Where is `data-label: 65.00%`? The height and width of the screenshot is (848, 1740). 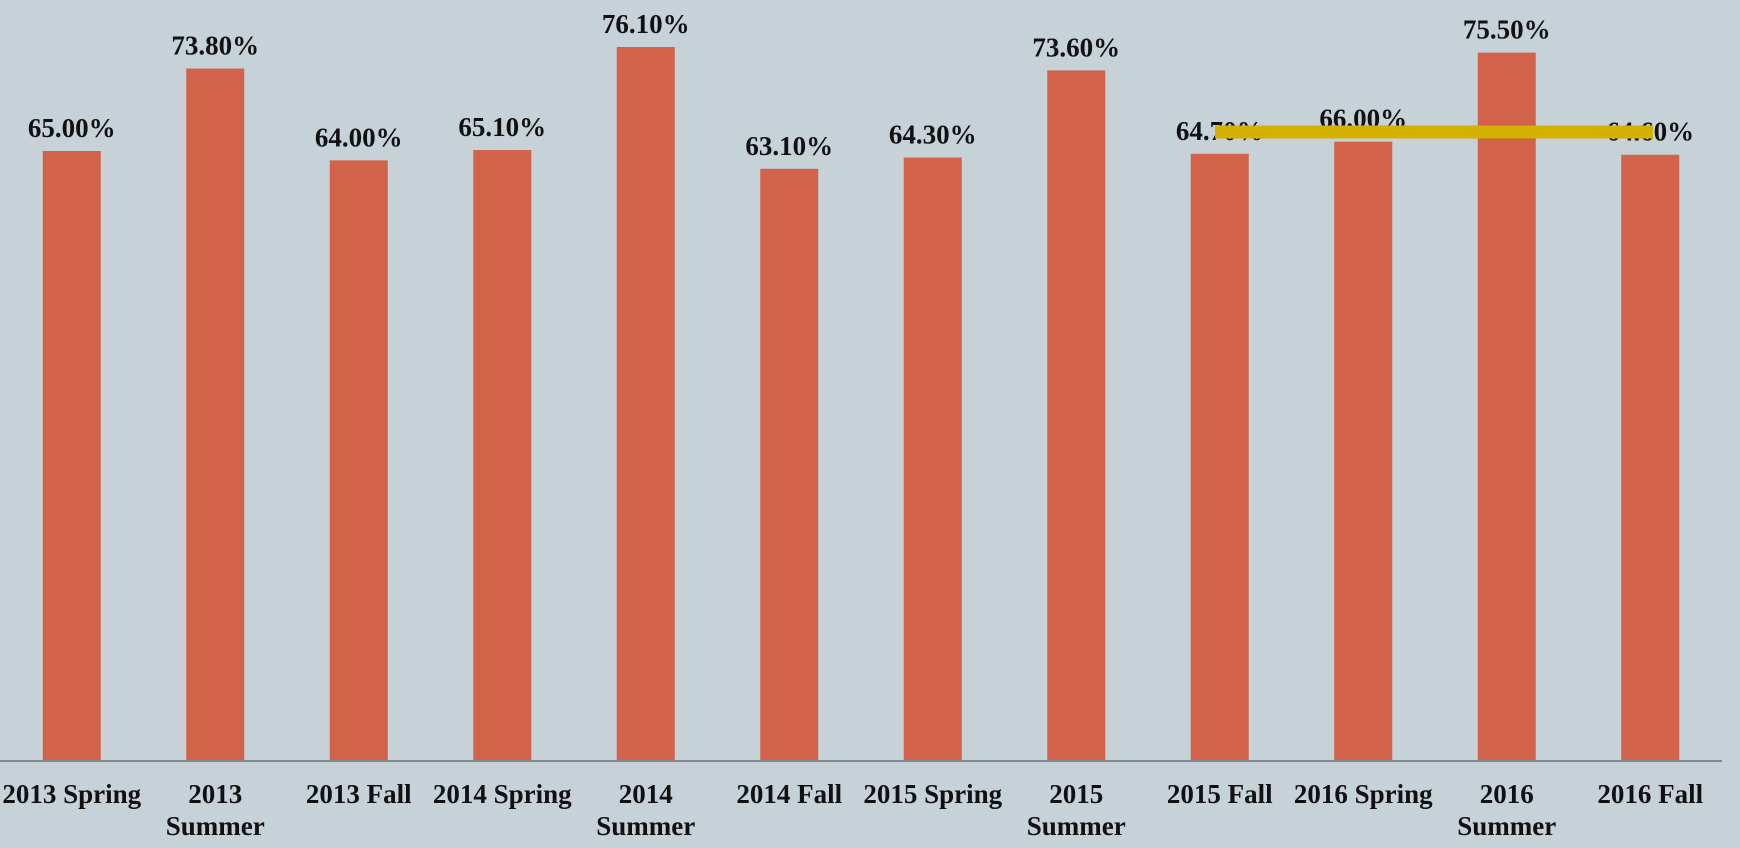 data-label: 65.00% is located at coordinates (72, 128).